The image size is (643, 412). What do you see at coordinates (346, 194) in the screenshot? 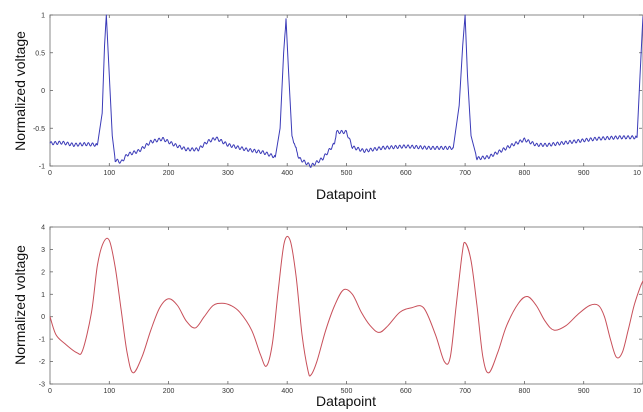
I see `top-x-axis-label: Datapoint` at bounding box center [346, 194].